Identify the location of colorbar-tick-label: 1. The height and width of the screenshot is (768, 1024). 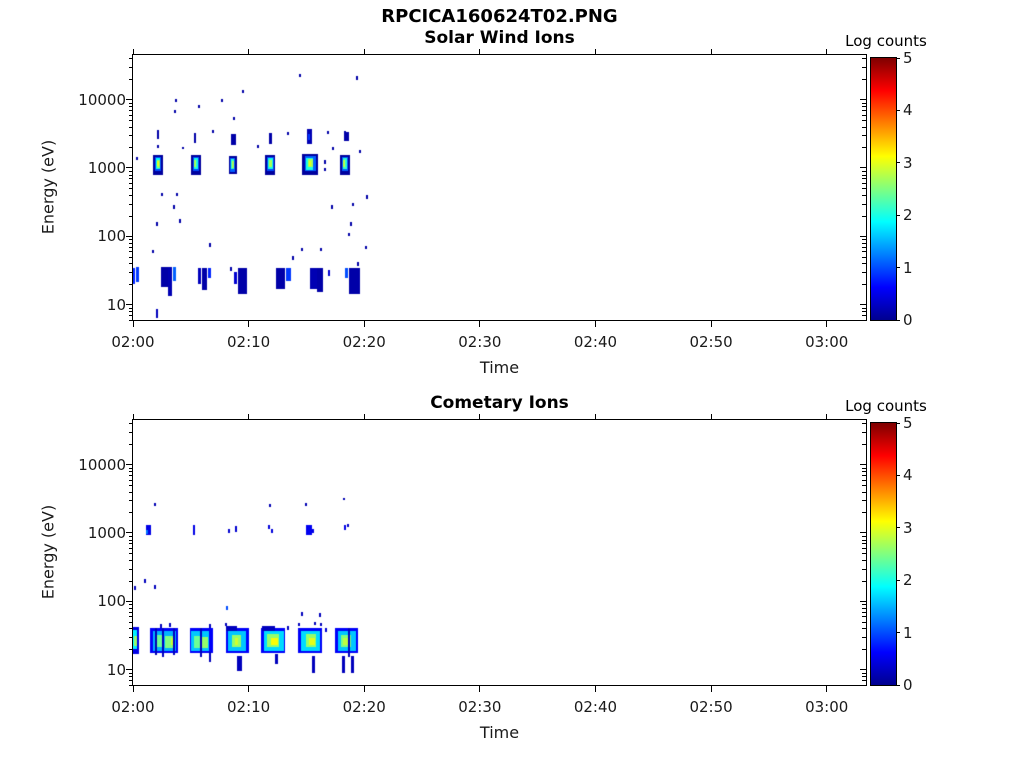
(908, 267).